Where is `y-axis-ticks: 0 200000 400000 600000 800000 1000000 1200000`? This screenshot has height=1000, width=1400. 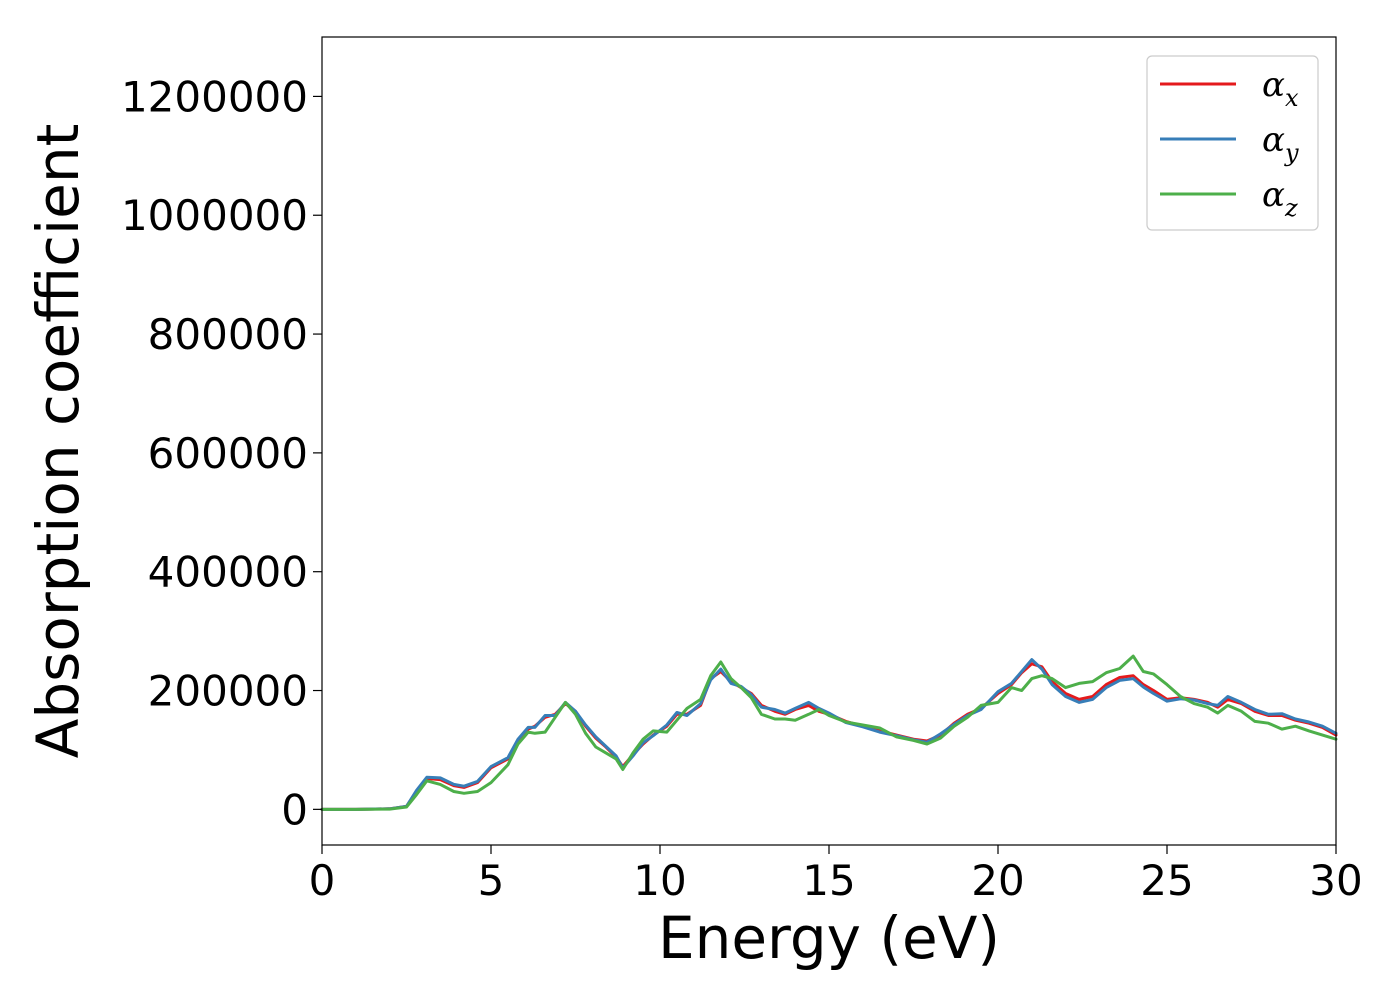 y-axis-ticks: 0 200000 400000 600000 800000 1000000 1200000 is located at coordinates (221, 453).